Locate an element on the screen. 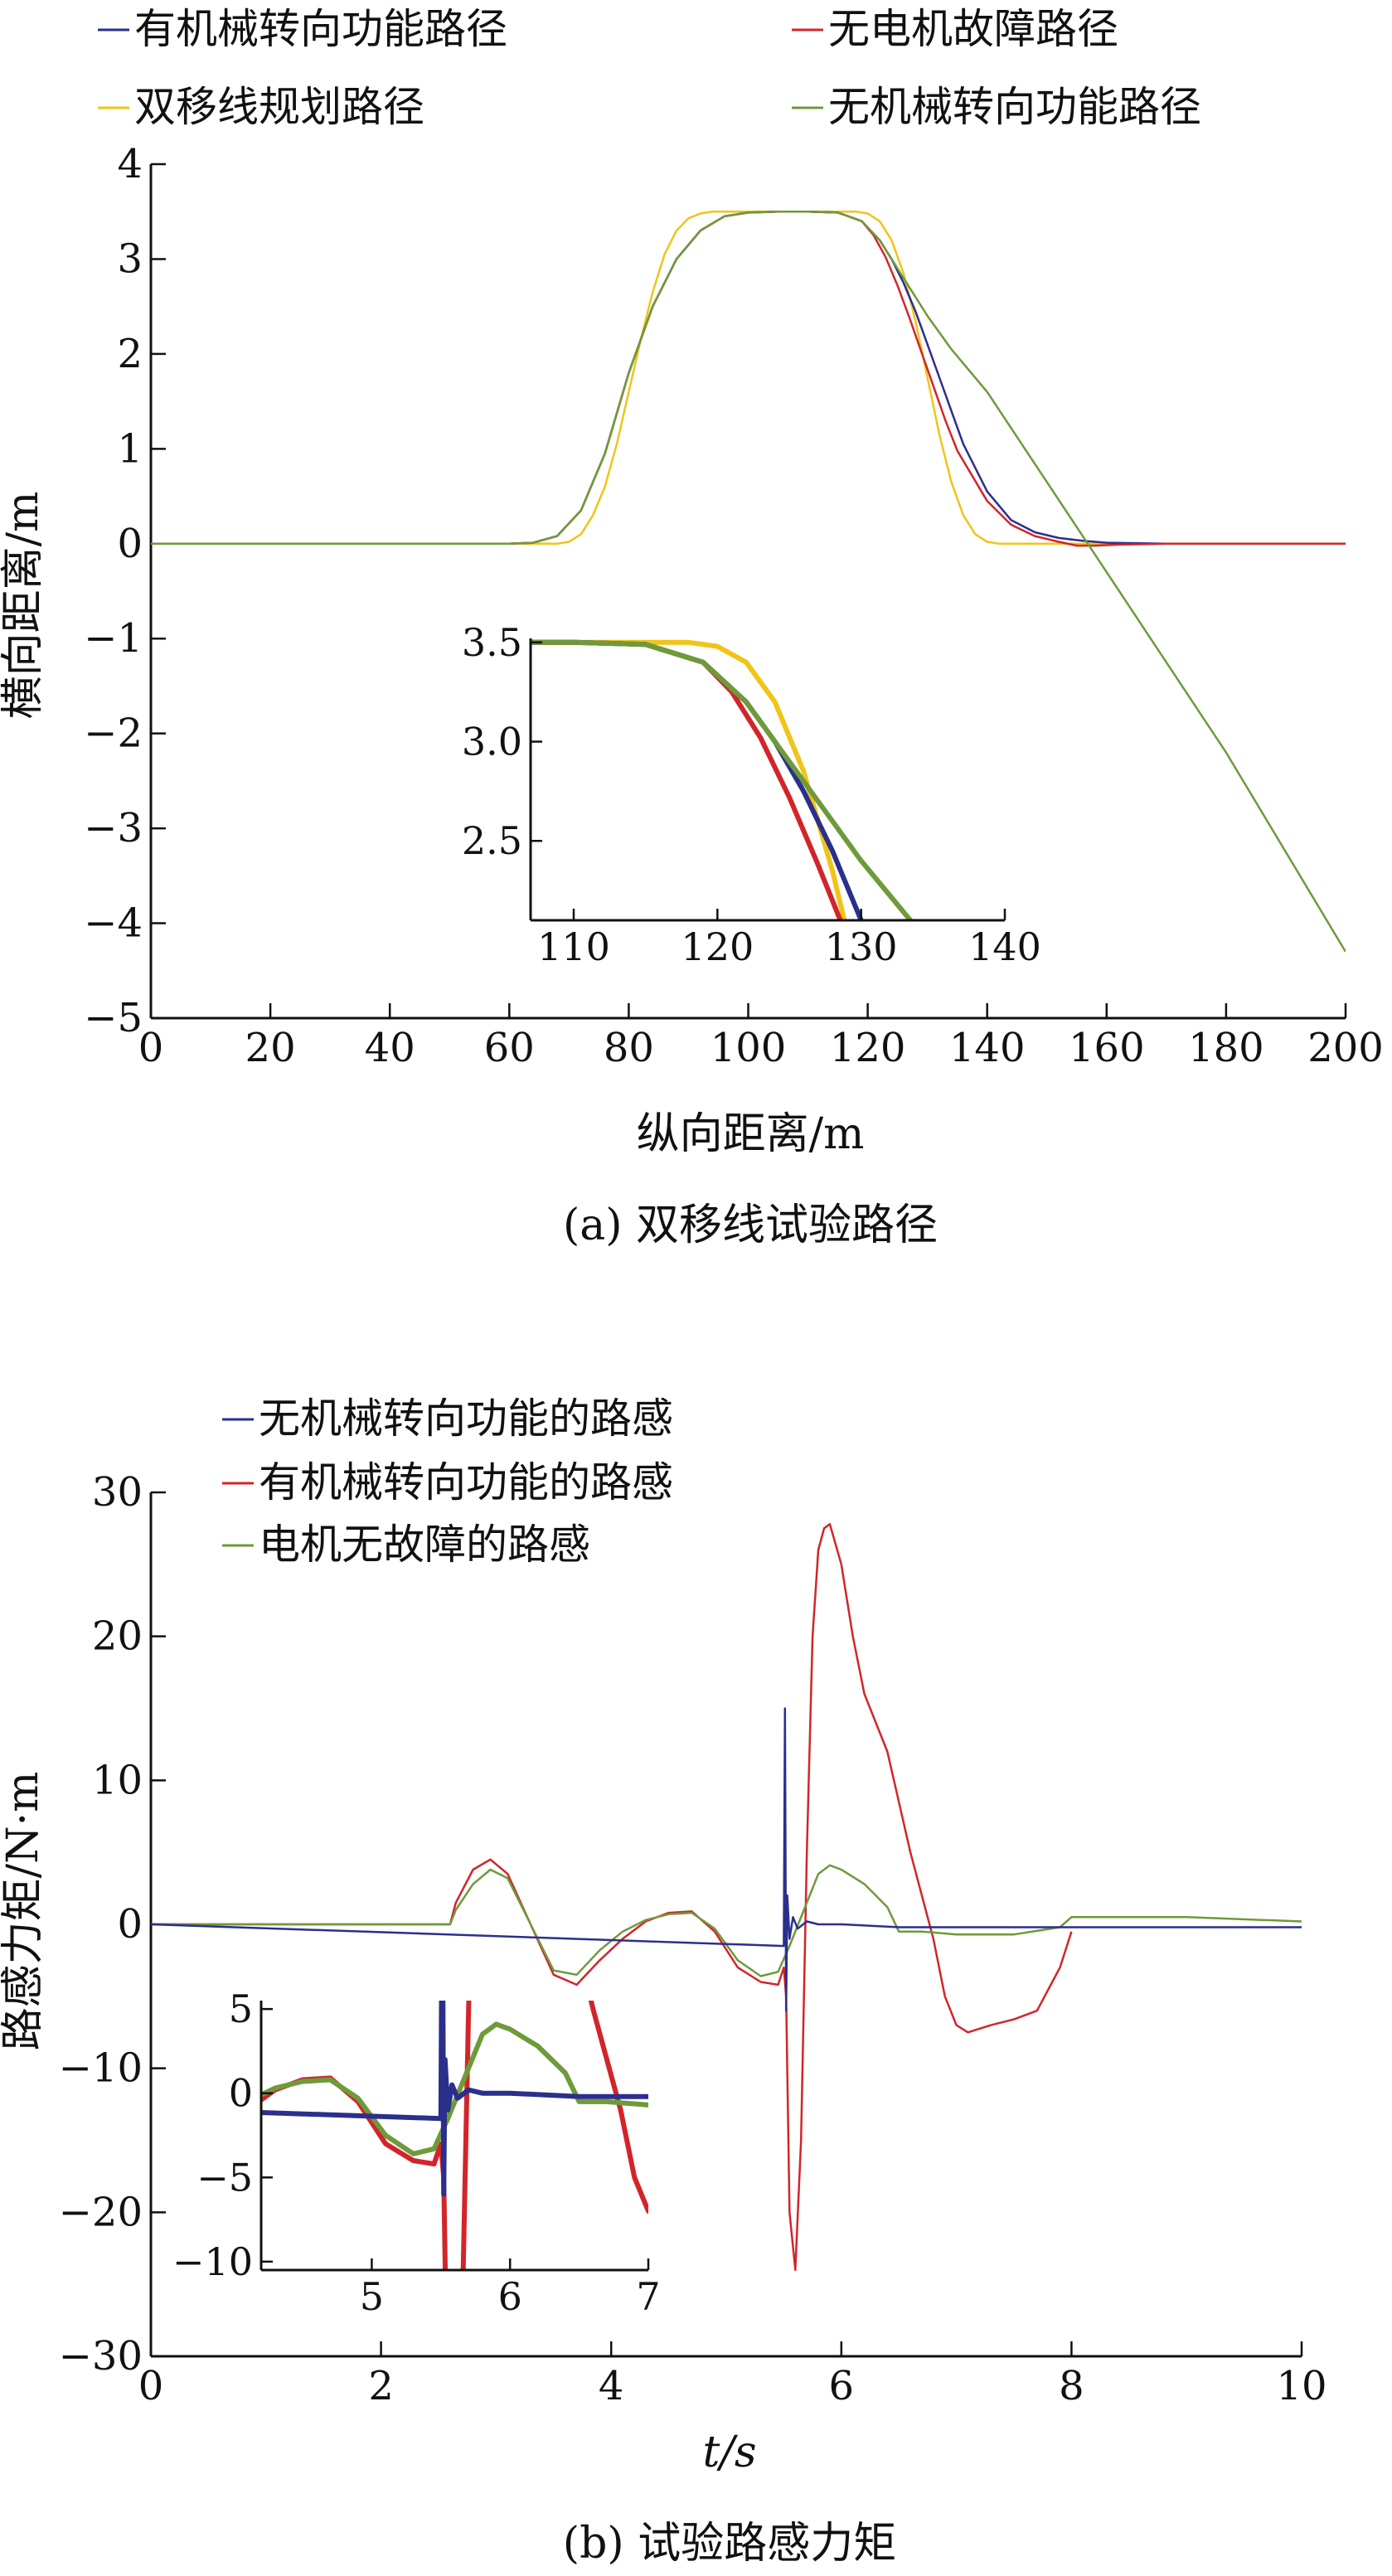 Image resolution: width=1392 pixels, height=2576 pixels. chart-b-inset-y-tick-label: −10 is located at coordinates (213, 2261).